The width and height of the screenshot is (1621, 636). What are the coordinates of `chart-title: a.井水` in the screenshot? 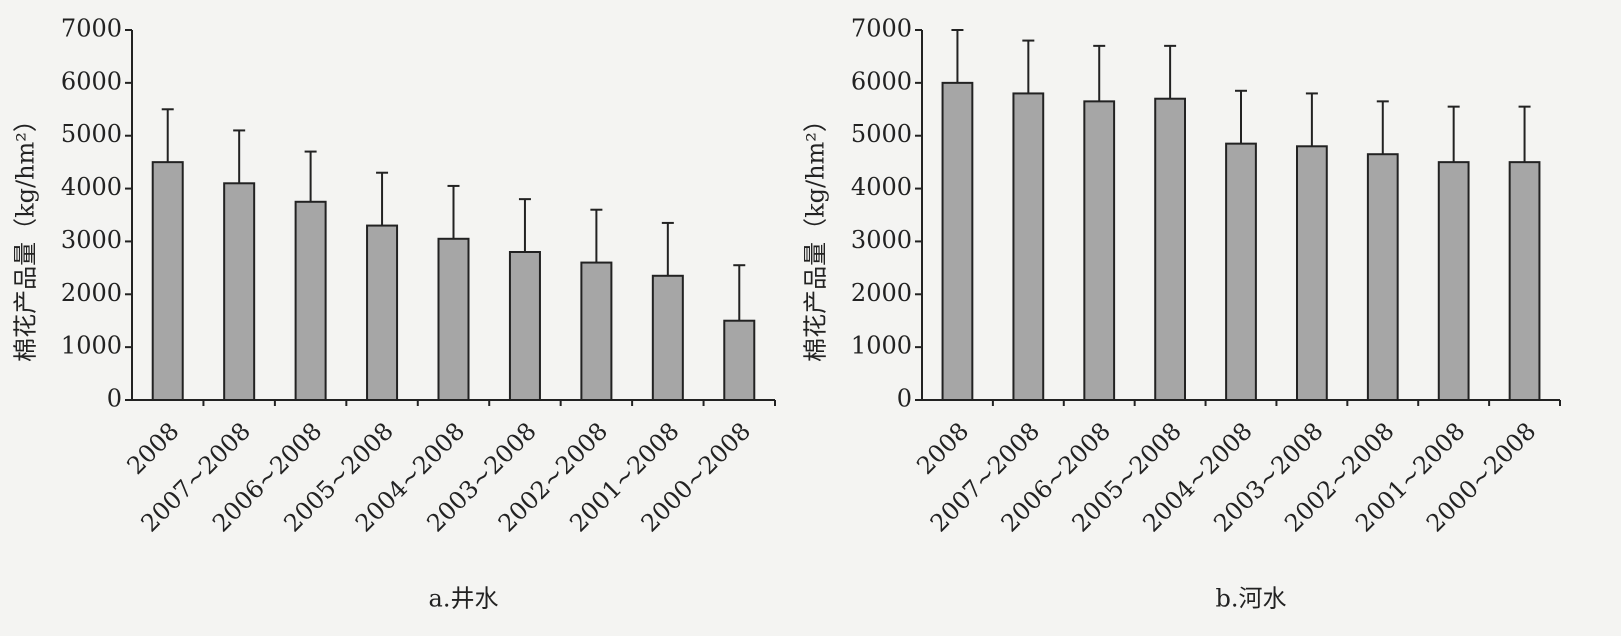 It's located at (464, 599).